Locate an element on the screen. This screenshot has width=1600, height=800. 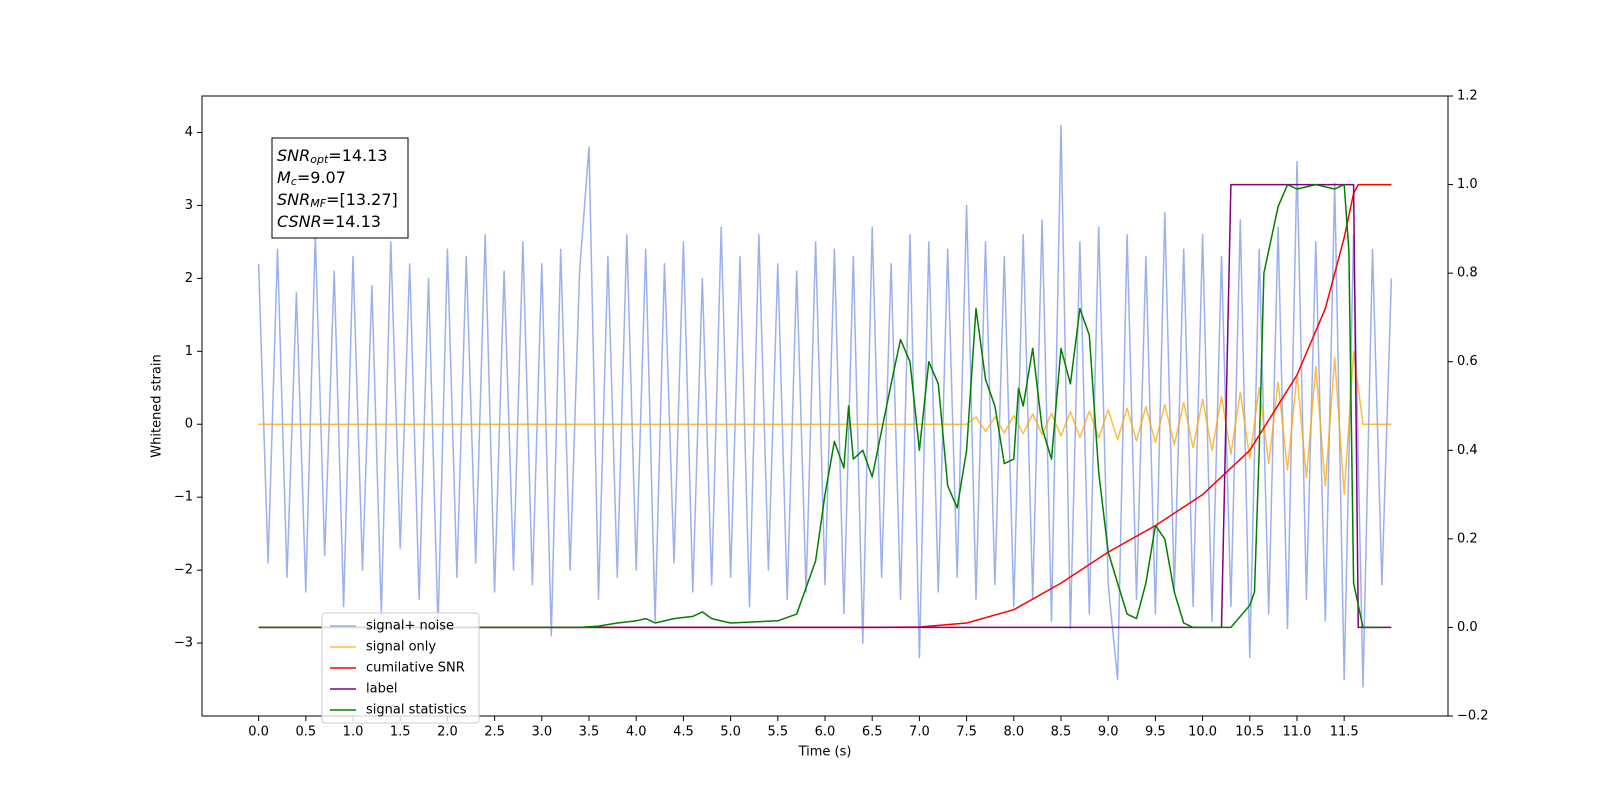
x-tick-label: 1.5 is located at coordinates (400, 732).